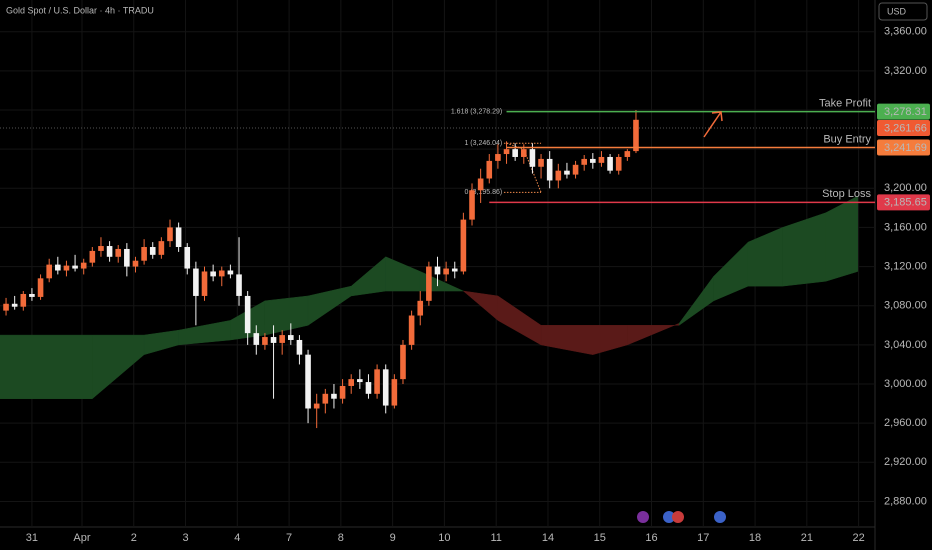  What do you see at coordinates (905, 188) in the screenshot?
I see `y-tick-label: 3,200.00` at bounding box center [905, 188].